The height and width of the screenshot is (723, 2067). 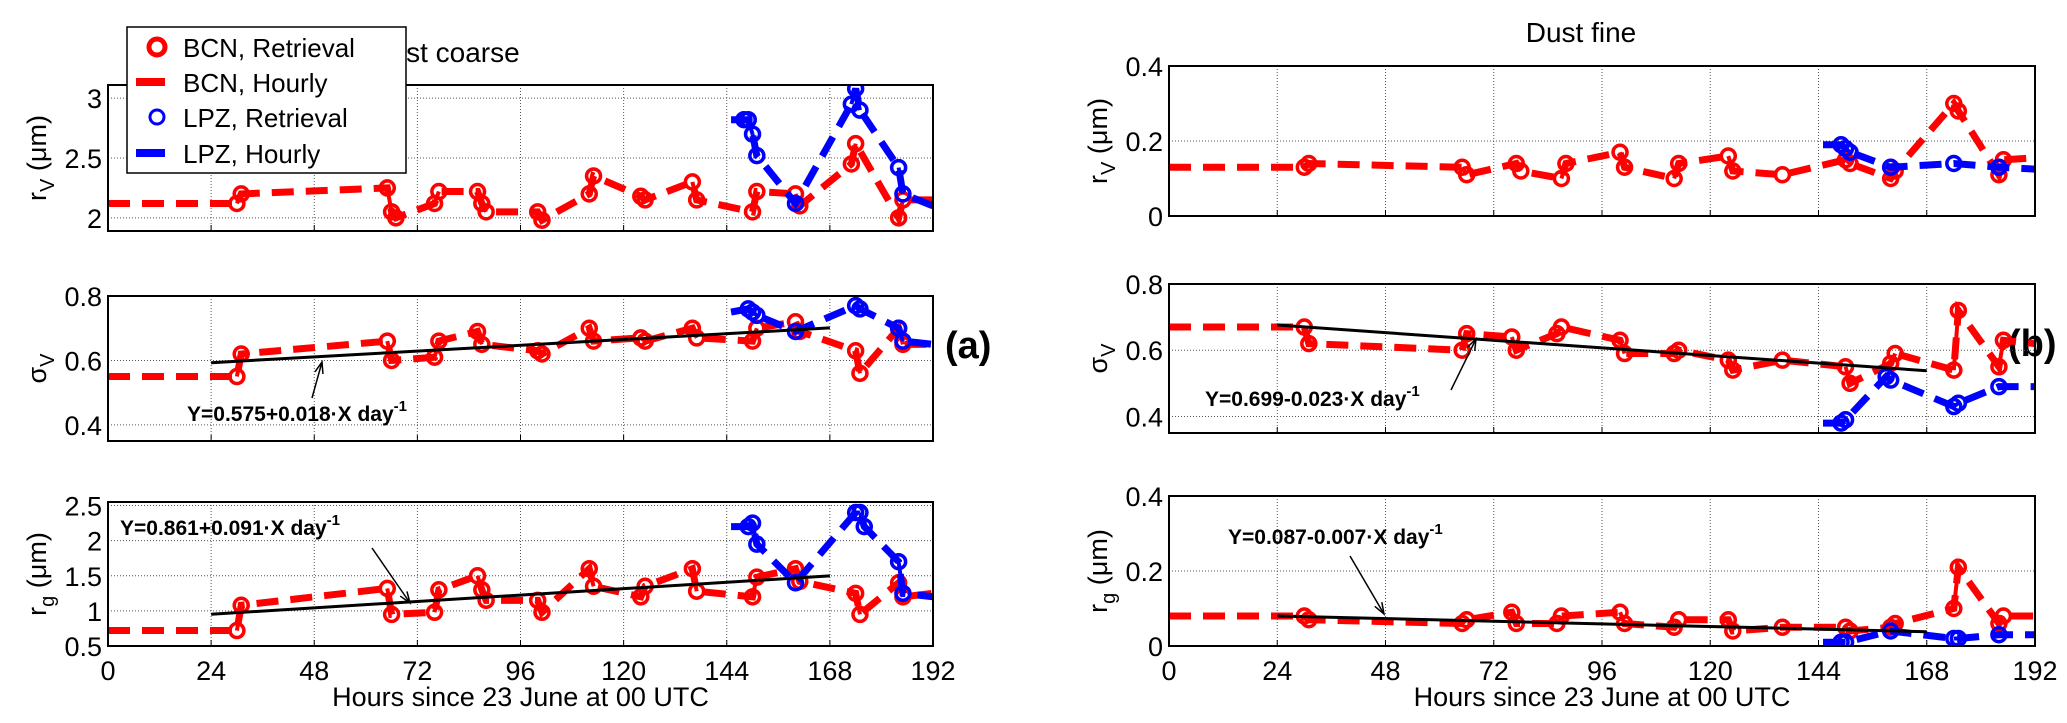 What do you see at coordinates (1155, 647) in the screenshot?
I see `y-tick-label: 0` at bounding box center [1155, 647].